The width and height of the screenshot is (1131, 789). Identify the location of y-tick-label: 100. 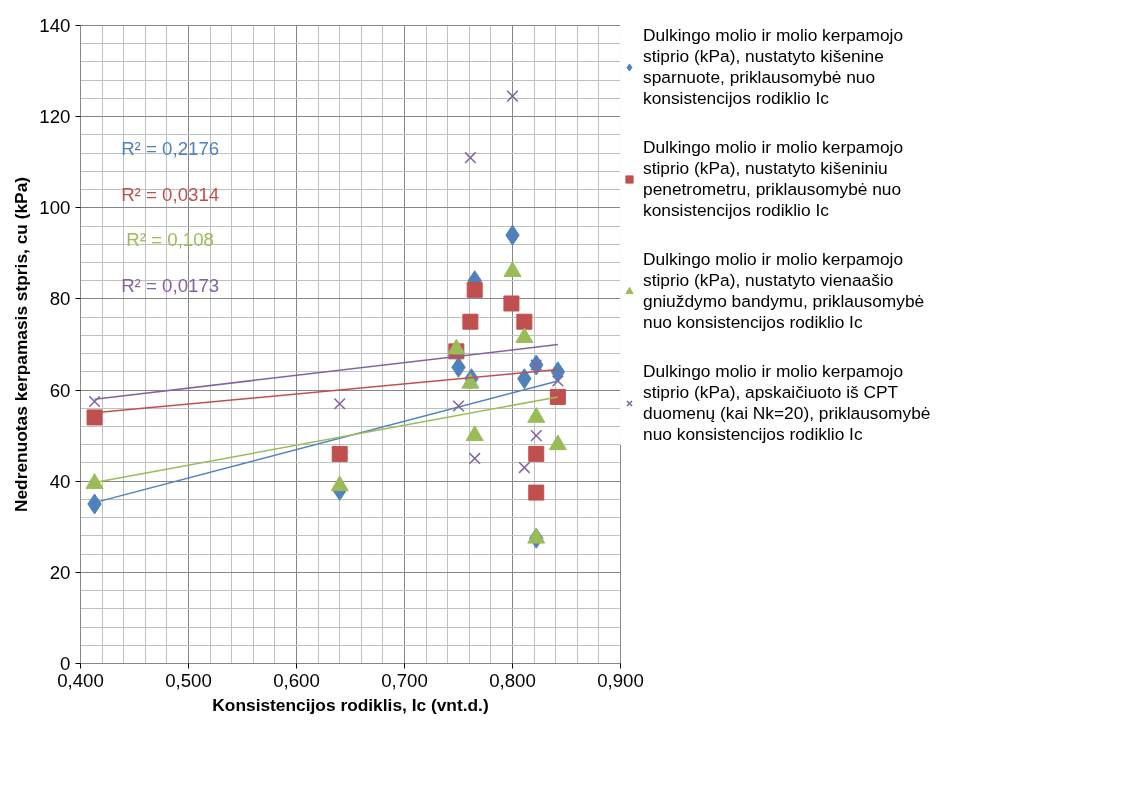
(55, 208).